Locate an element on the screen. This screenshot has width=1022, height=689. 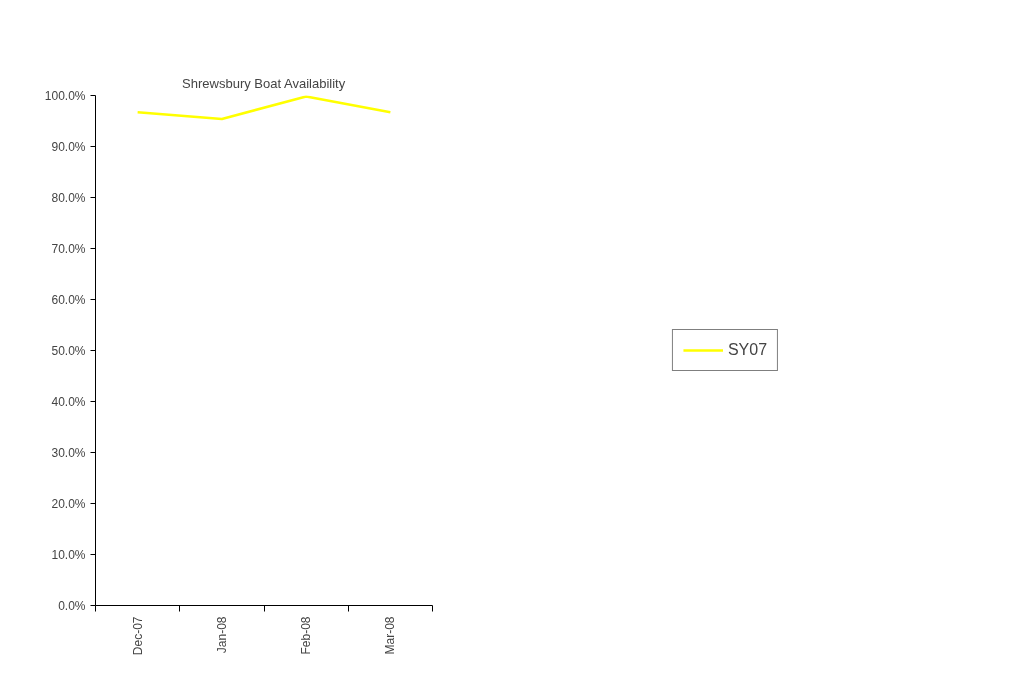
x-tick-label: Dec-07 is located at coordinates (137, 636).